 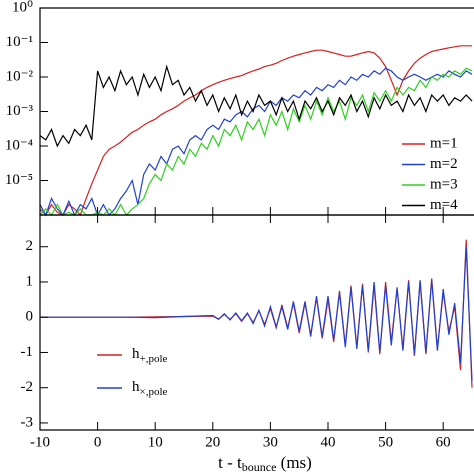 What do you see at coordinates (230, 462) in the screenshot?
I see `x-label-main: t - t` at bounding box center [230, 462].